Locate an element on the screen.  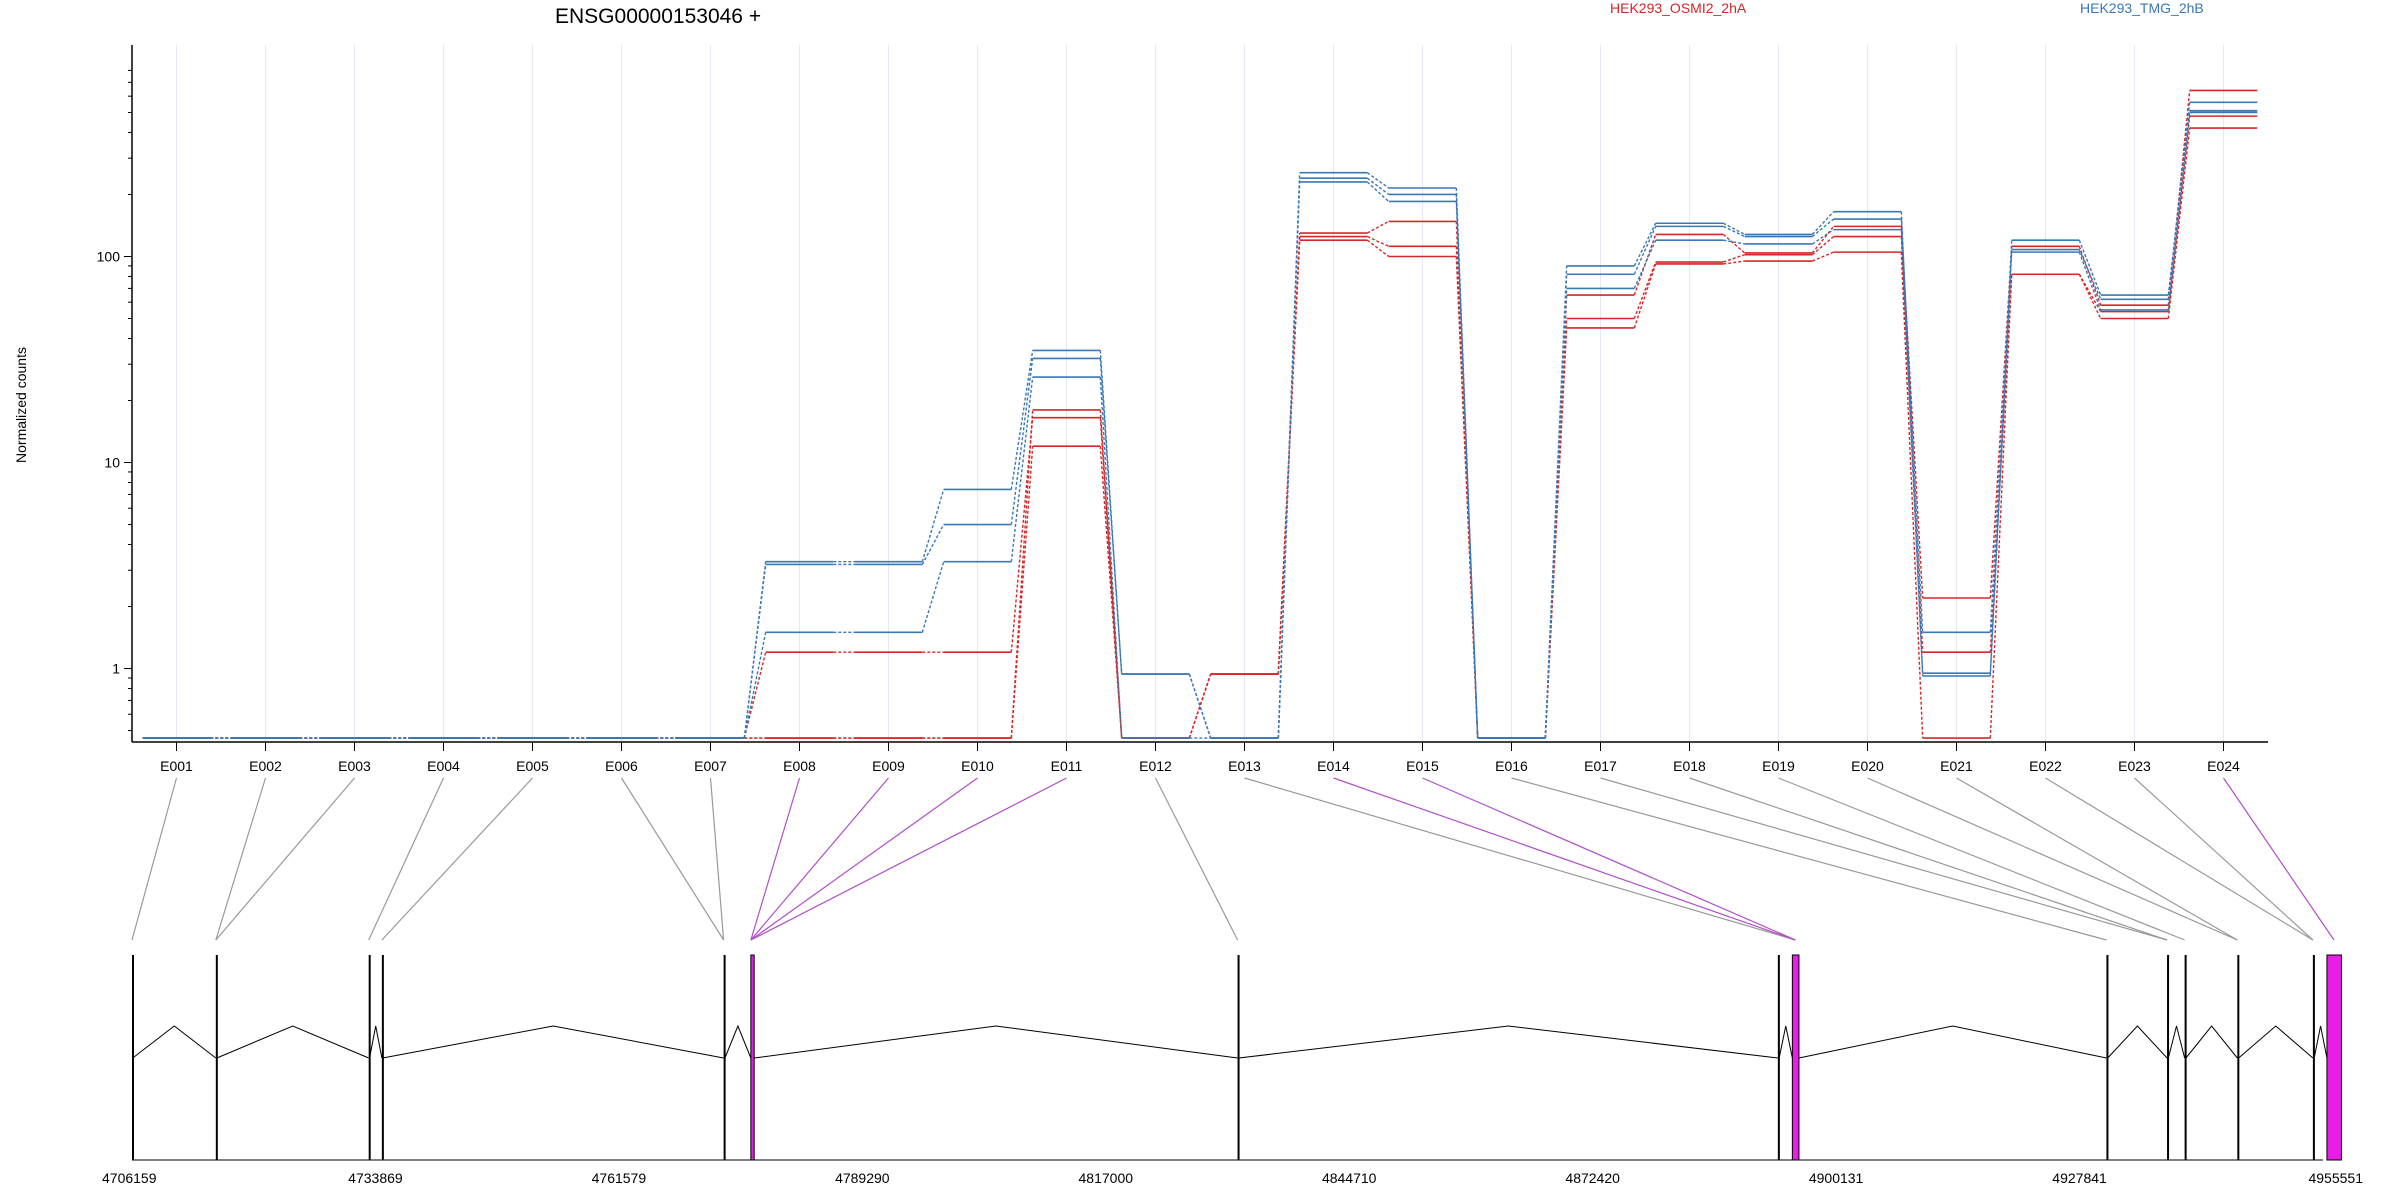
exon-label-e009: E009 is located at coordinates (888, 766).